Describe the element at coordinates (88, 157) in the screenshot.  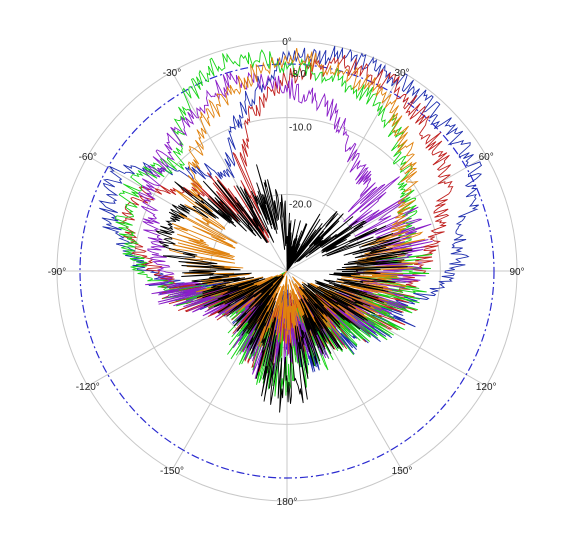
I see `angle-tick-label: -60°` at that location.